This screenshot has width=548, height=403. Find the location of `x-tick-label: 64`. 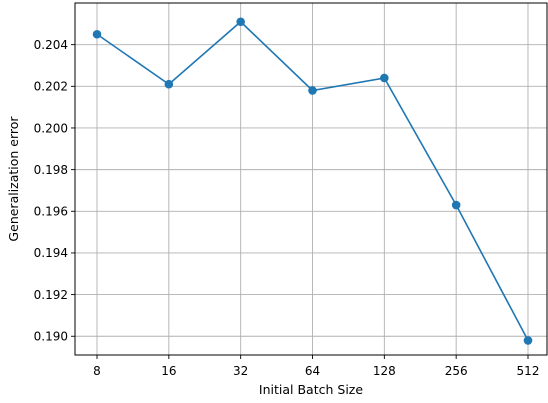

x-tick-label: 64 is located at coordinates (312, 371).